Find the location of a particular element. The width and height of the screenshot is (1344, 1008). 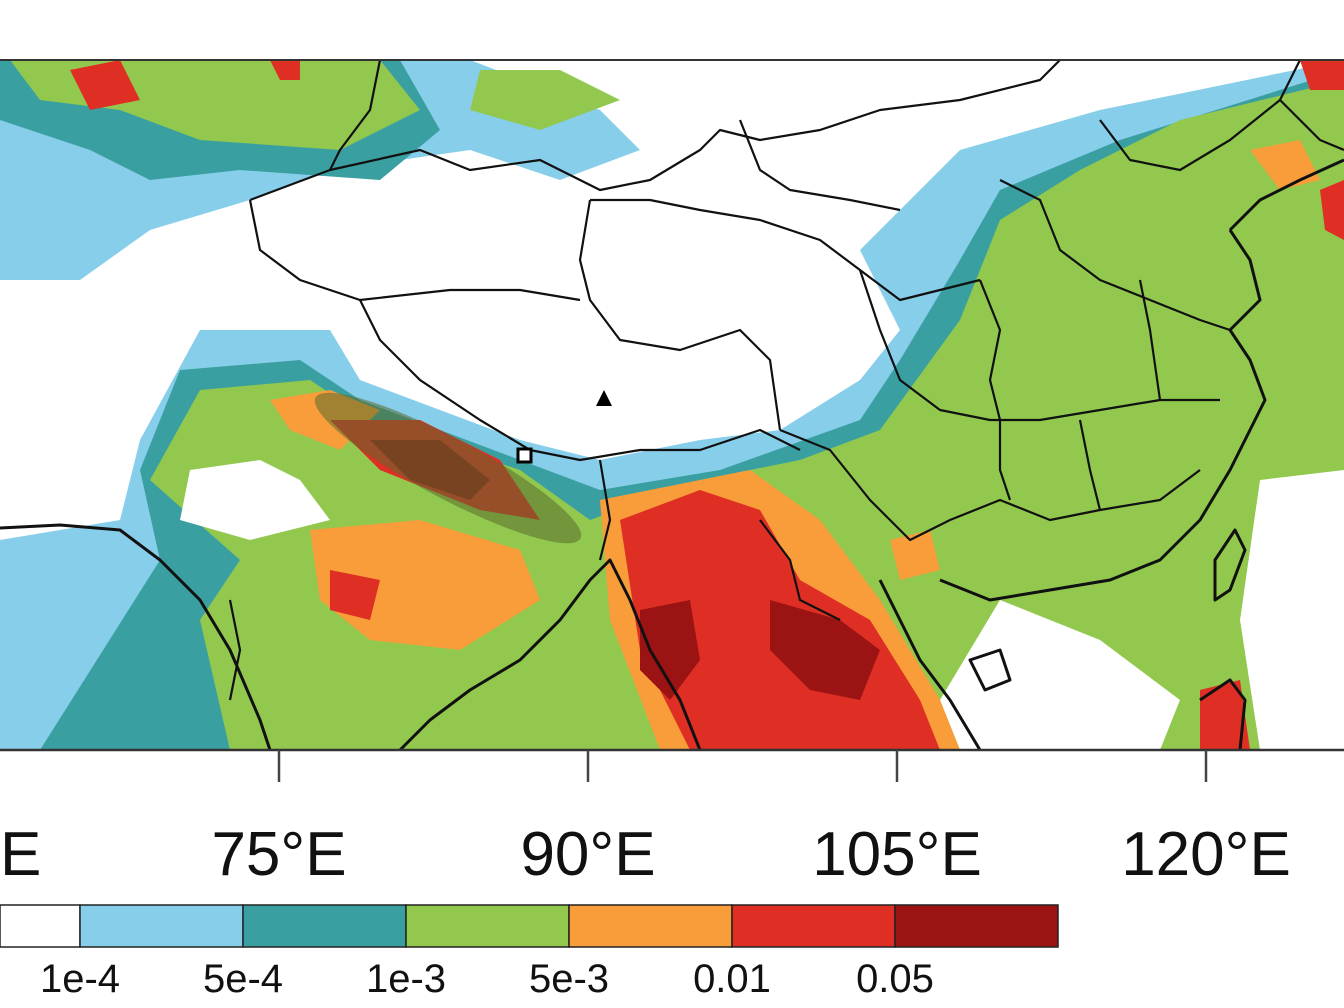

triangle-marker is located at coordinates (604, 398).